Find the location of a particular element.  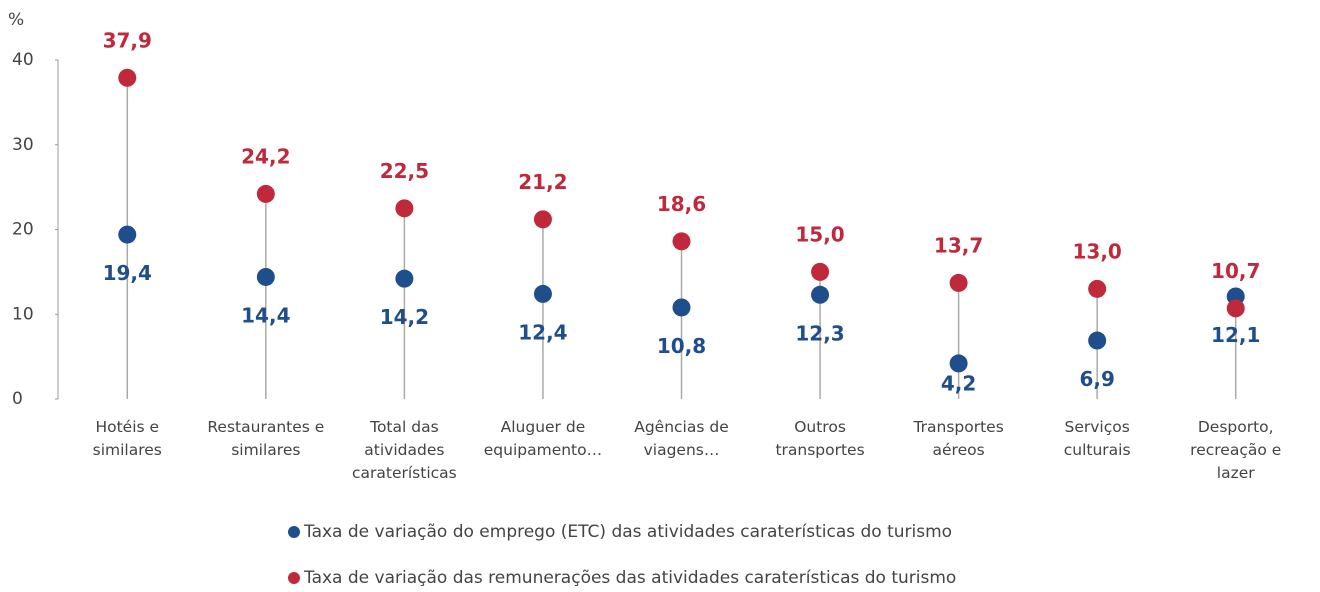

x-tick-line: Hotéis e is located at coordinates (127, 427).